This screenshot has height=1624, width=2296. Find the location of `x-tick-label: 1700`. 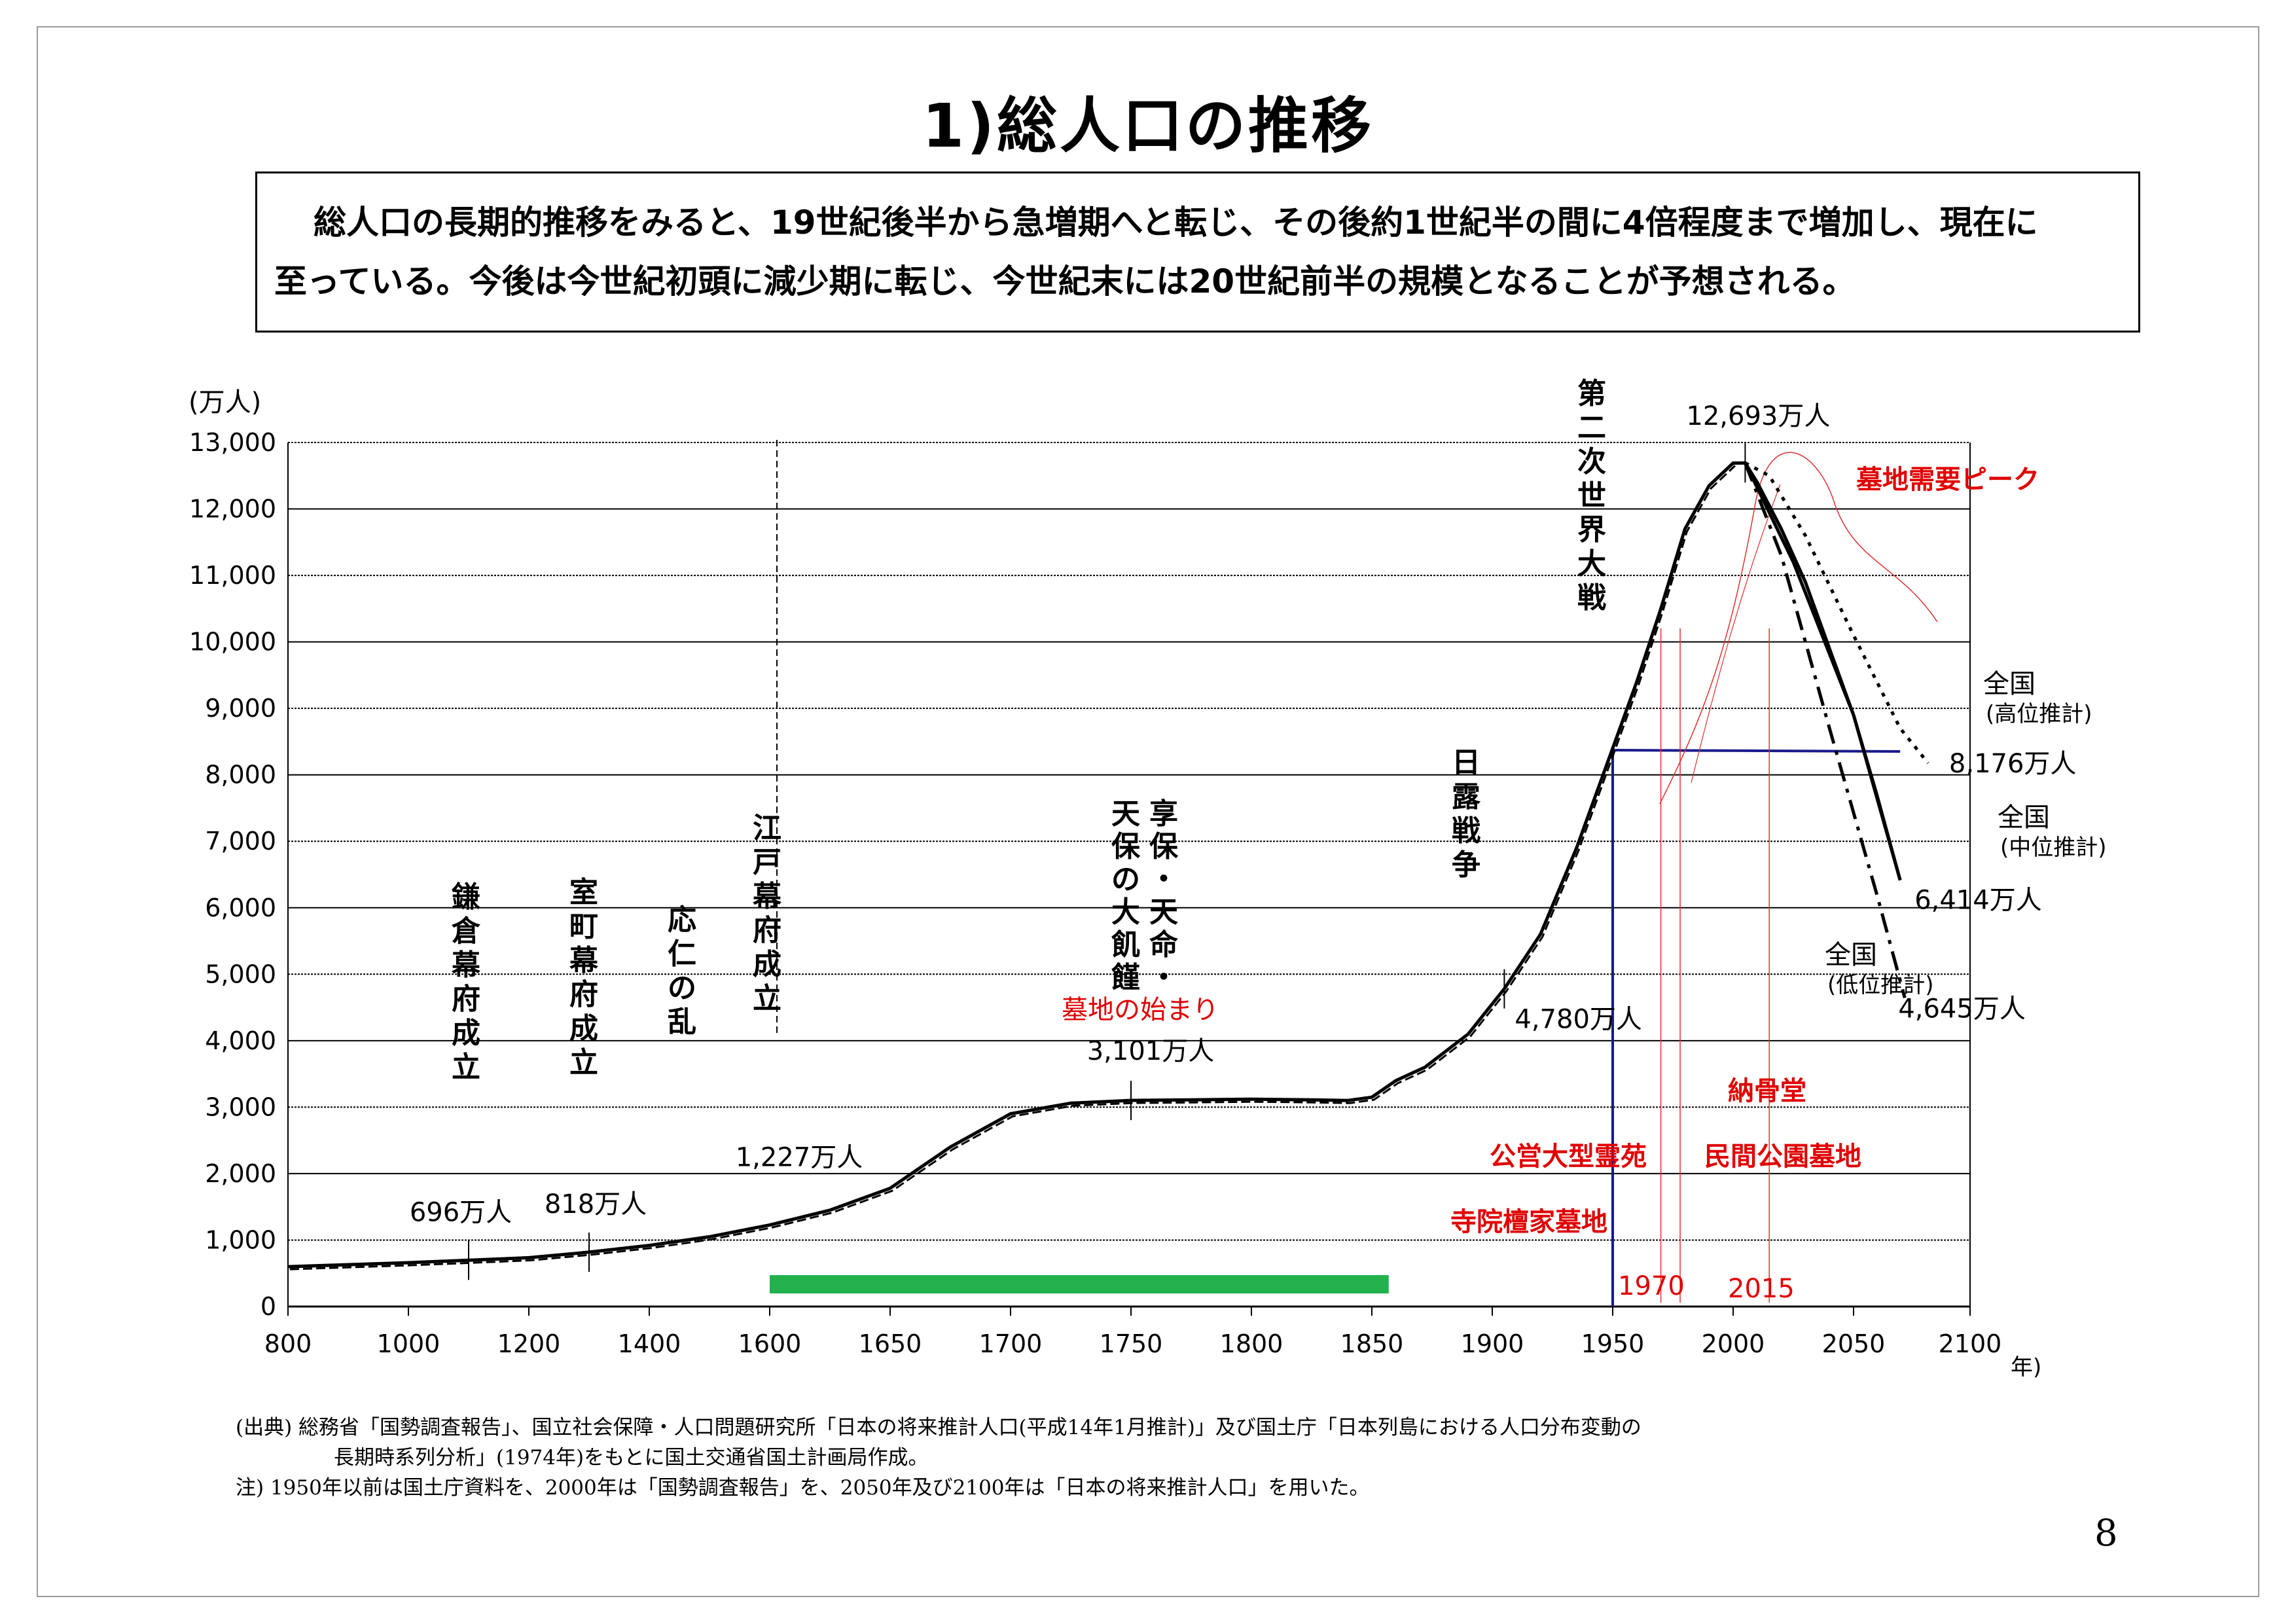

x-tick-label: 1700 is located at coordinates (1011, 1343).